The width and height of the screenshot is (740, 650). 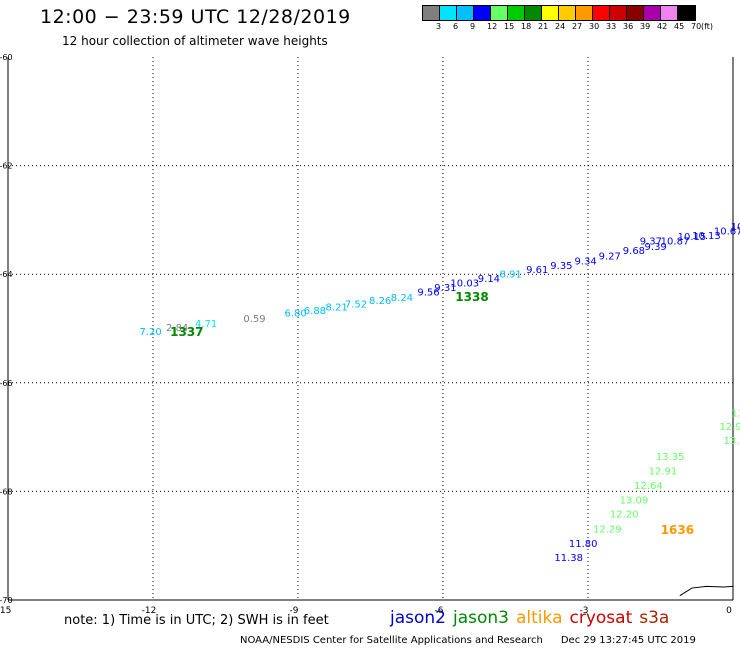 What do you see at coordinates (195, 17) in the screenshot?
I see `map-title: 12:00 − 23:59 UTC 12/28/2019` at bounding box center [195, 17].